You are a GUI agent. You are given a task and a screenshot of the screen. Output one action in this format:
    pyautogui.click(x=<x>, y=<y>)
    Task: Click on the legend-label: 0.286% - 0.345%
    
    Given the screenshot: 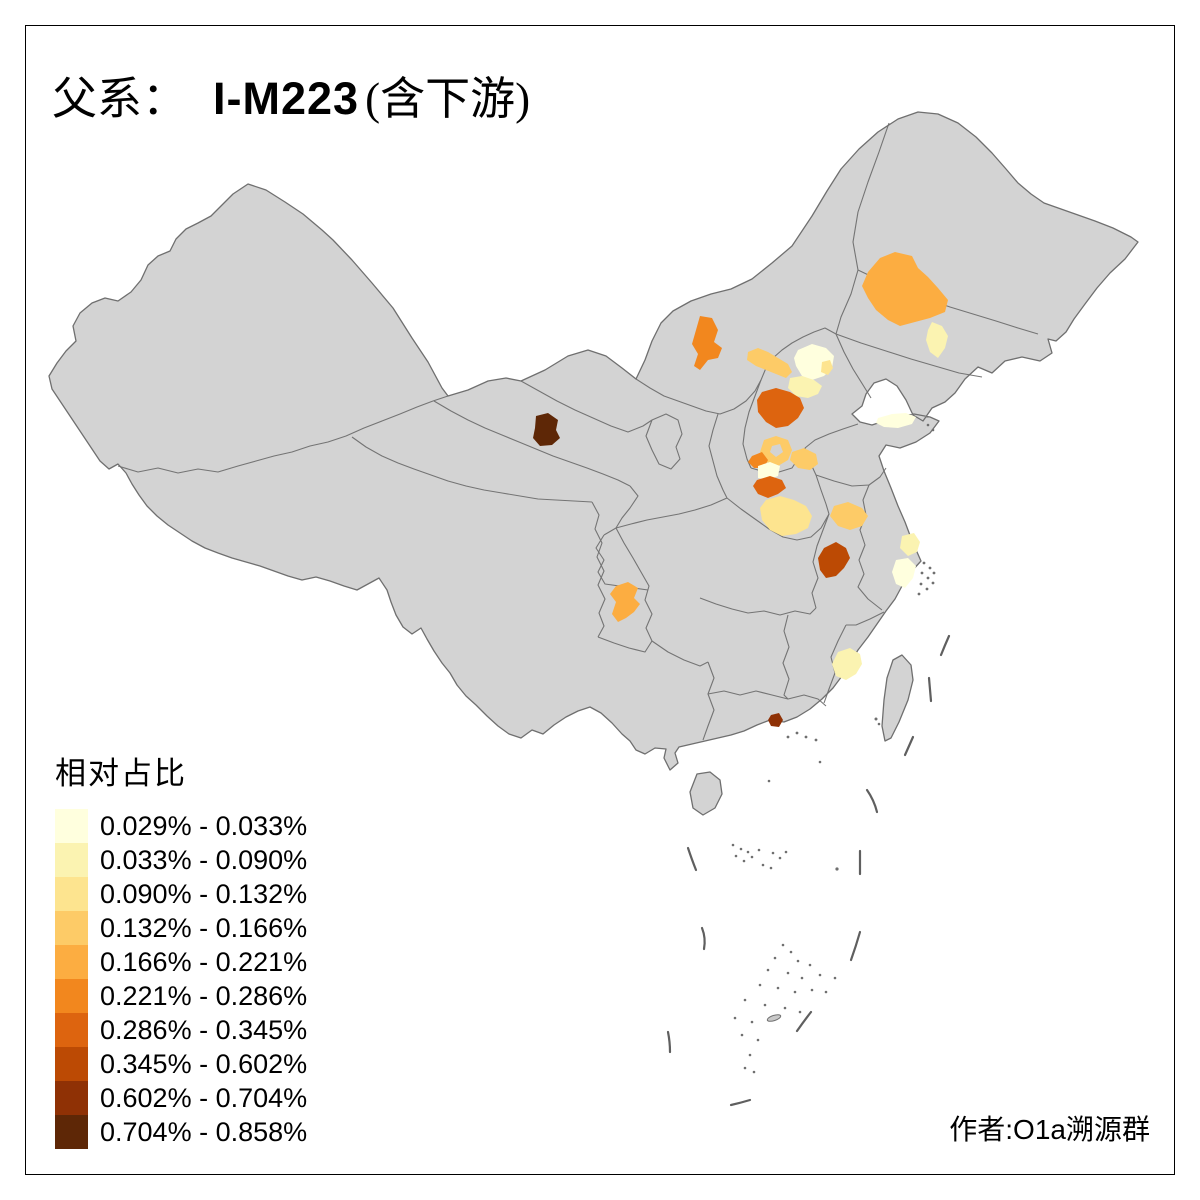 What is the action you would take?
    pyautogui.click(x=204, y=1029)
    